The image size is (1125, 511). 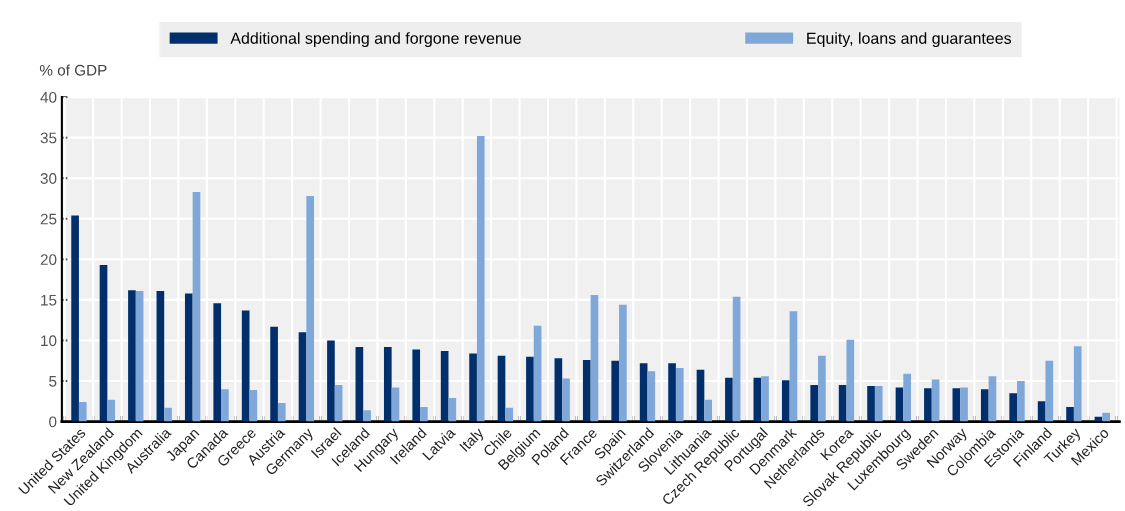 I want to click on y-tick-label: 35, so click(x=48, y=138).